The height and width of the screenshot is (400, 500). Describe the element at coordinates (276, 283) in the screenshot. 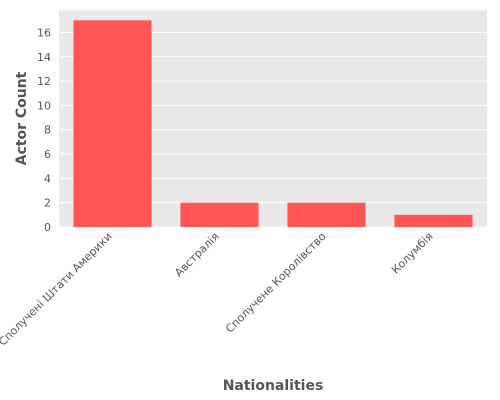

I see `x-tick-label: Сполучене Королівство` at that location.